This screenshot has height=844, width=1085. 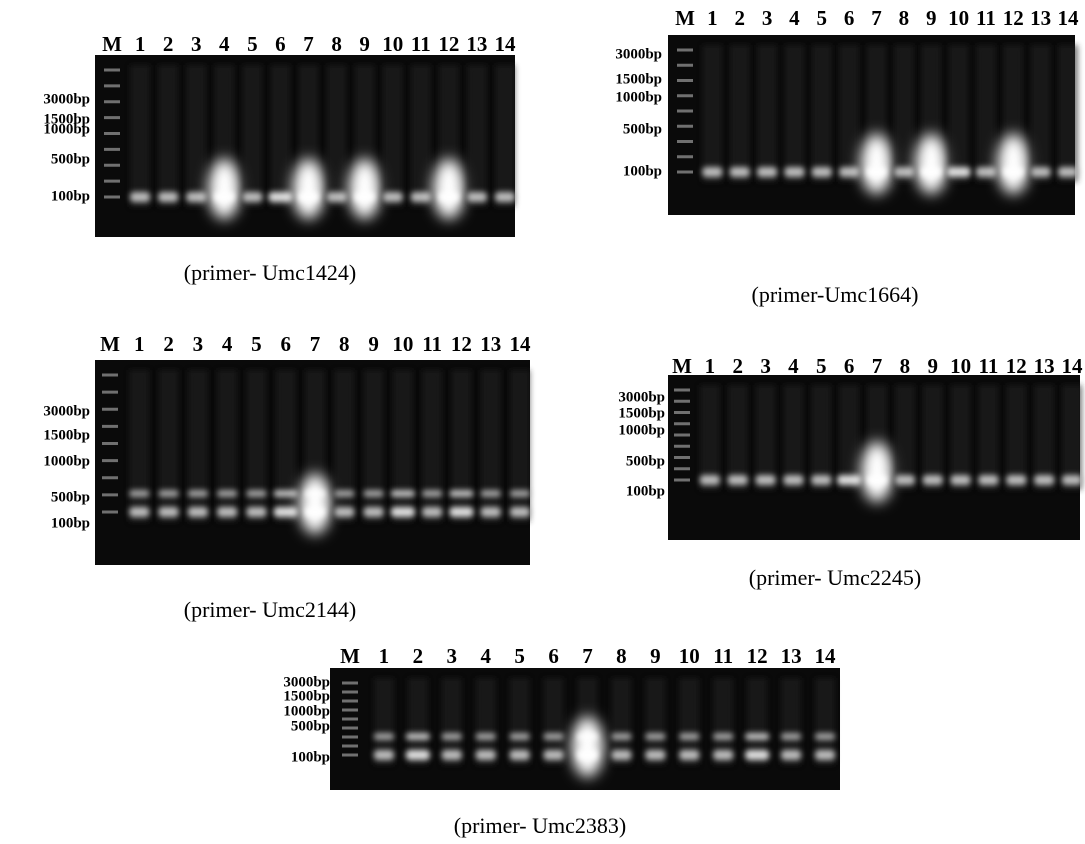 I want to click on lane-label: 5, so click(x=252, y=44).